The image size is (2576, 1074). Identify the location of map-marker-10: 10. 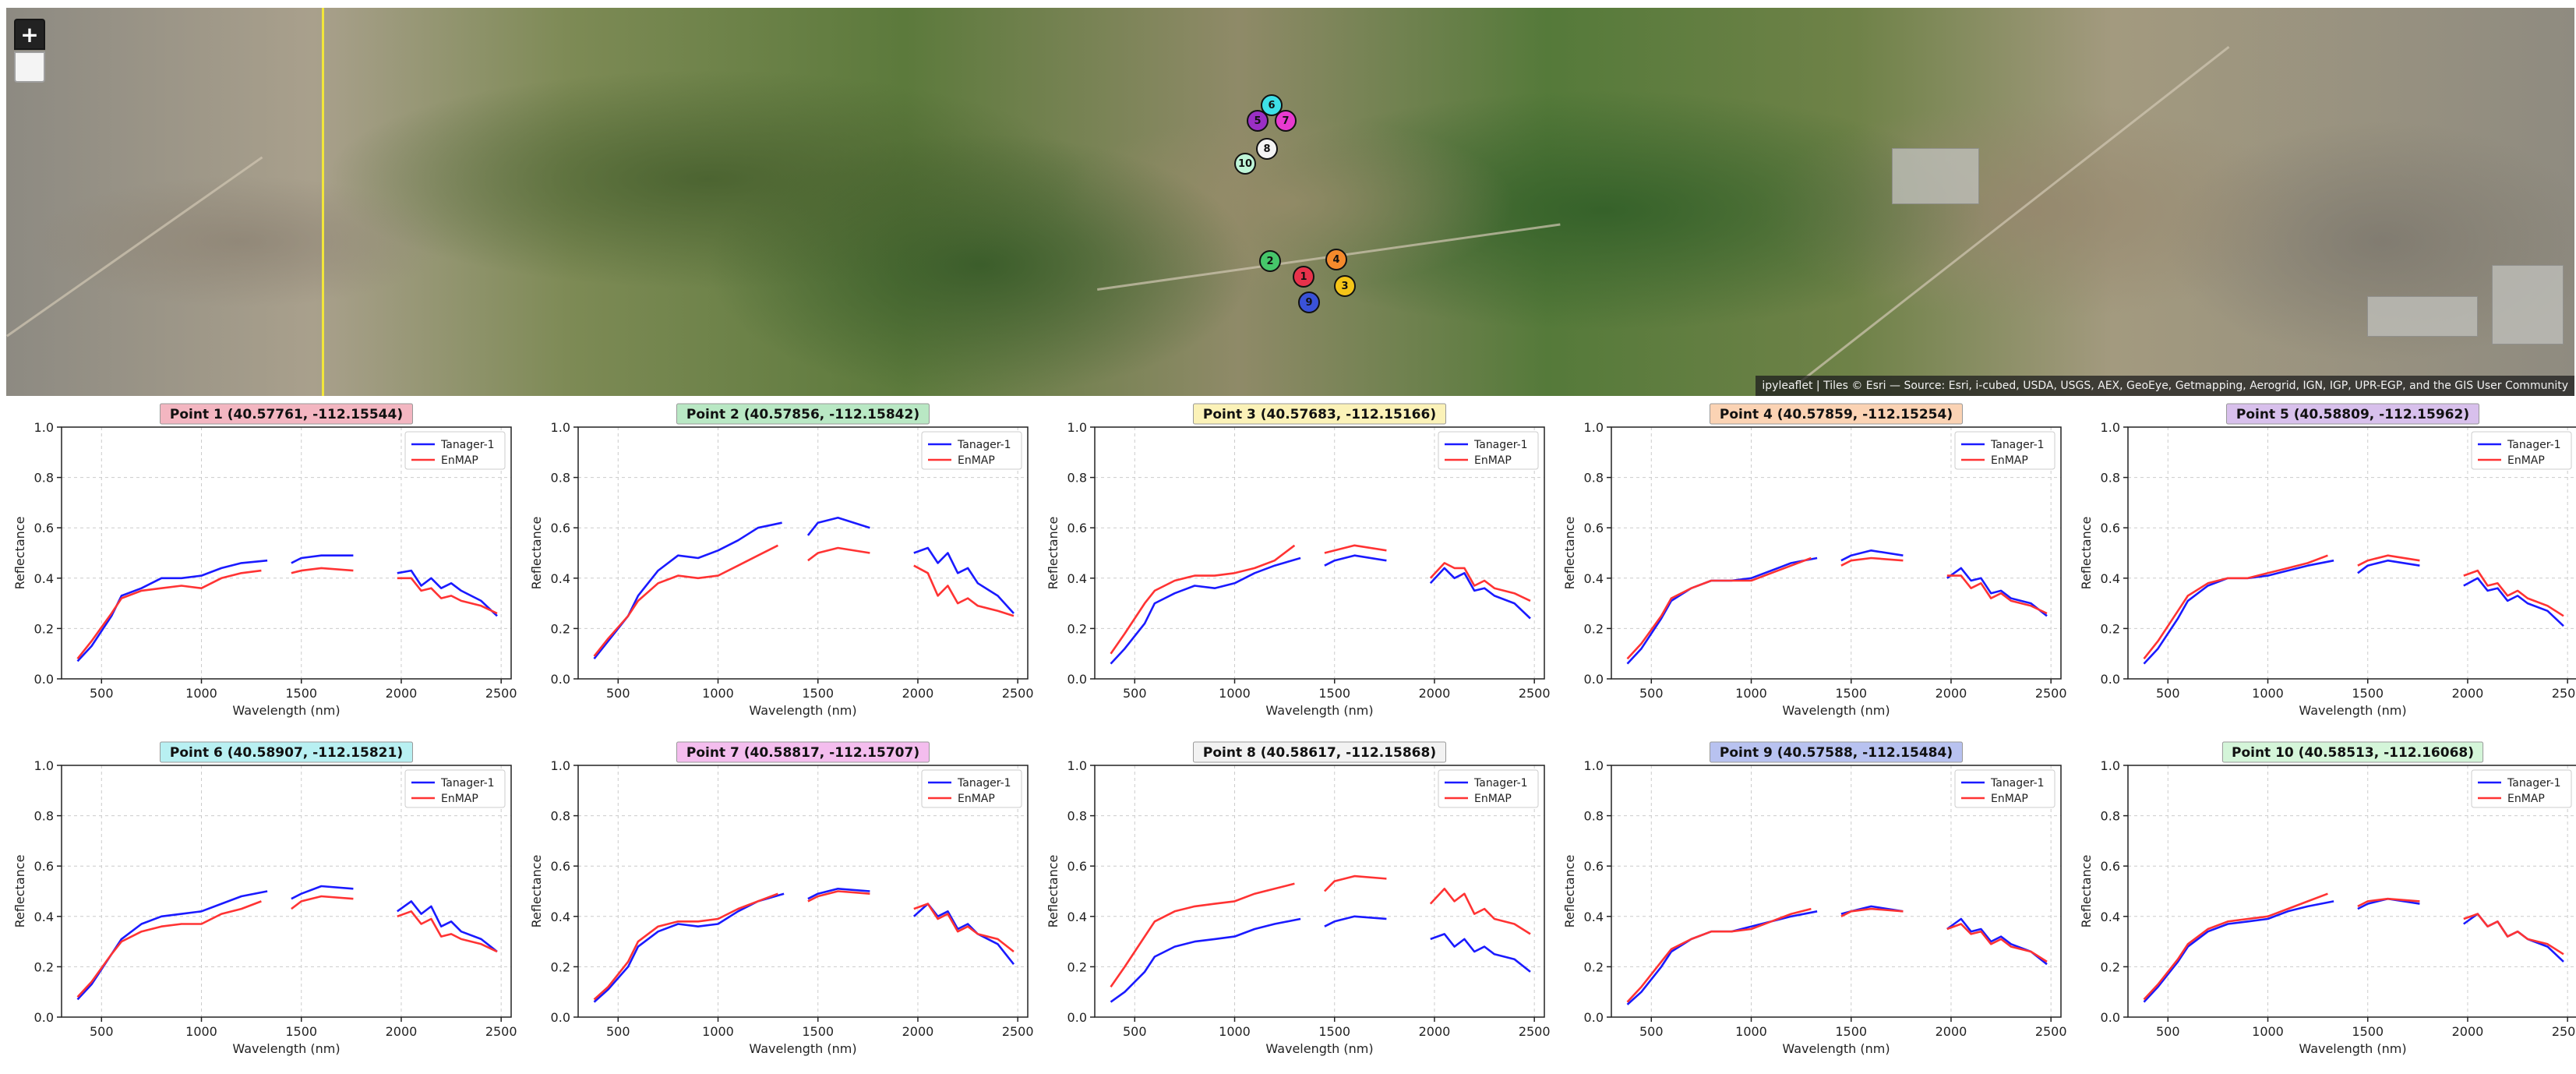
(1245, 164).